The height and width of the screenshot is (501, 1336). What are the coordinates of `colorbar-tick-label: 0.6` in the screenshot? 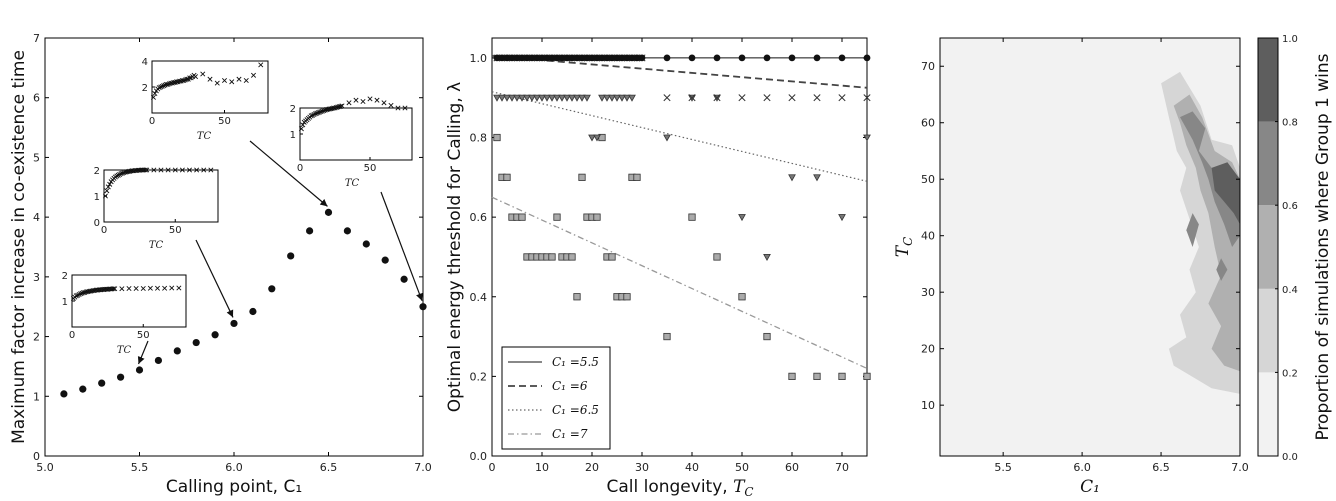 It's located at (1290, 206).